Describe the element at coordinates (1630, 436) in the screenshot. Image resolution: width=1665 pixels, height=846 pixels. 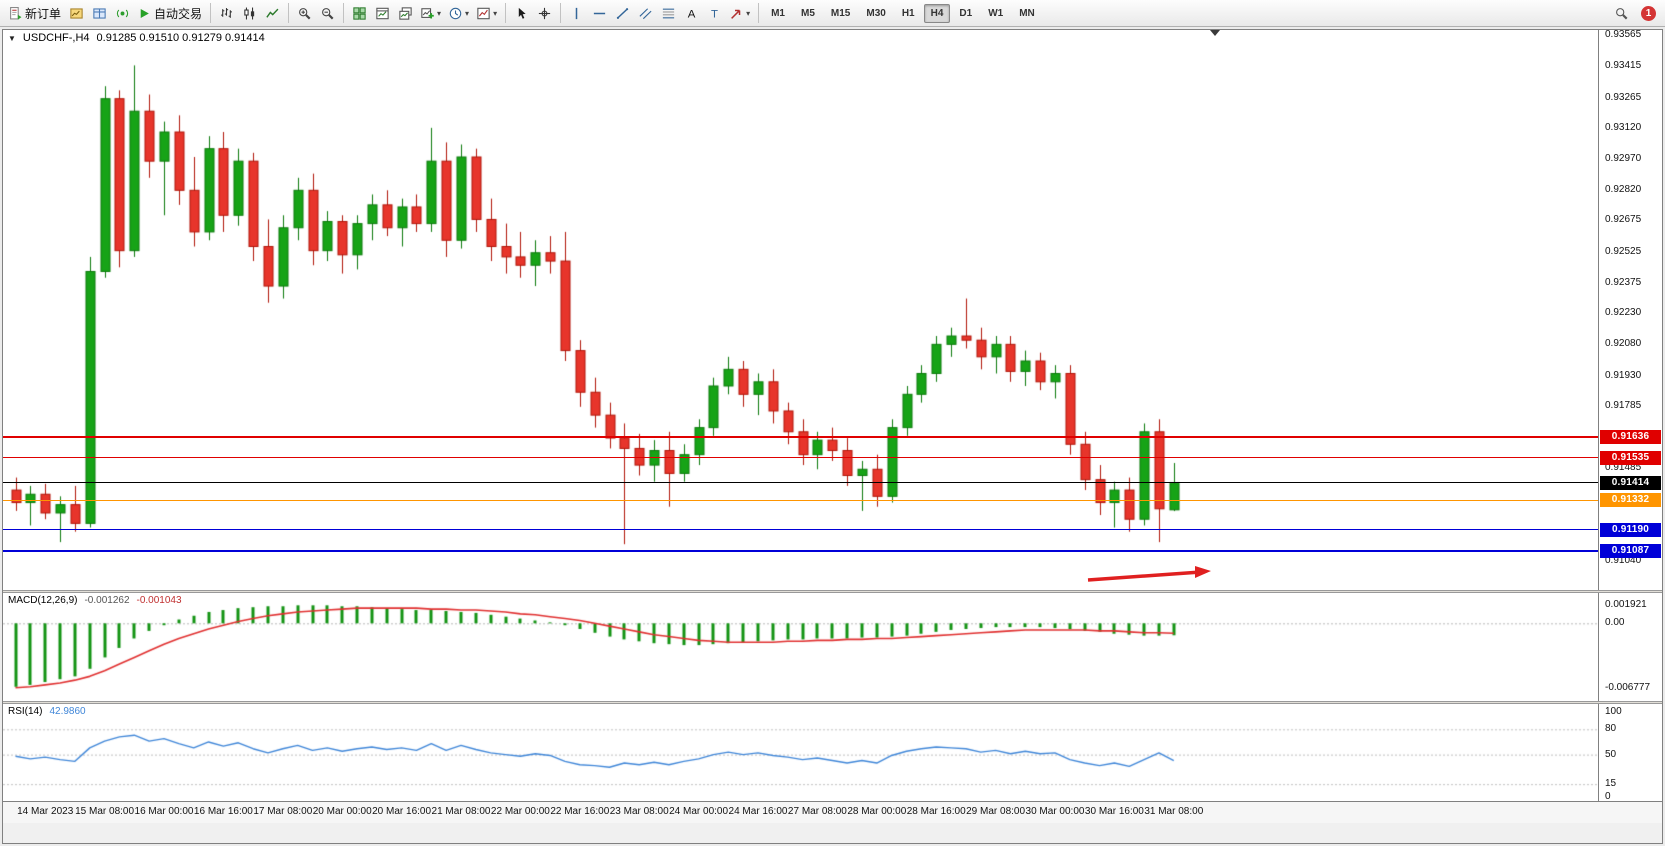
I see `price-tag: 0.91636` at that location.